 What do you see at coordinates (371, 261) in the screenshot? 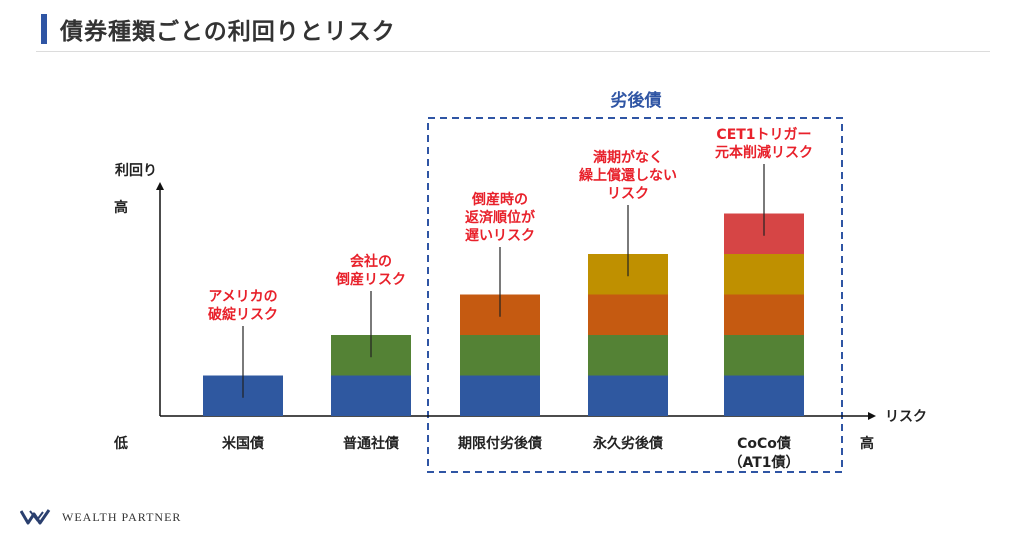
I see `risk-annotation-text: 会社の` at bounding box center [371, 261].